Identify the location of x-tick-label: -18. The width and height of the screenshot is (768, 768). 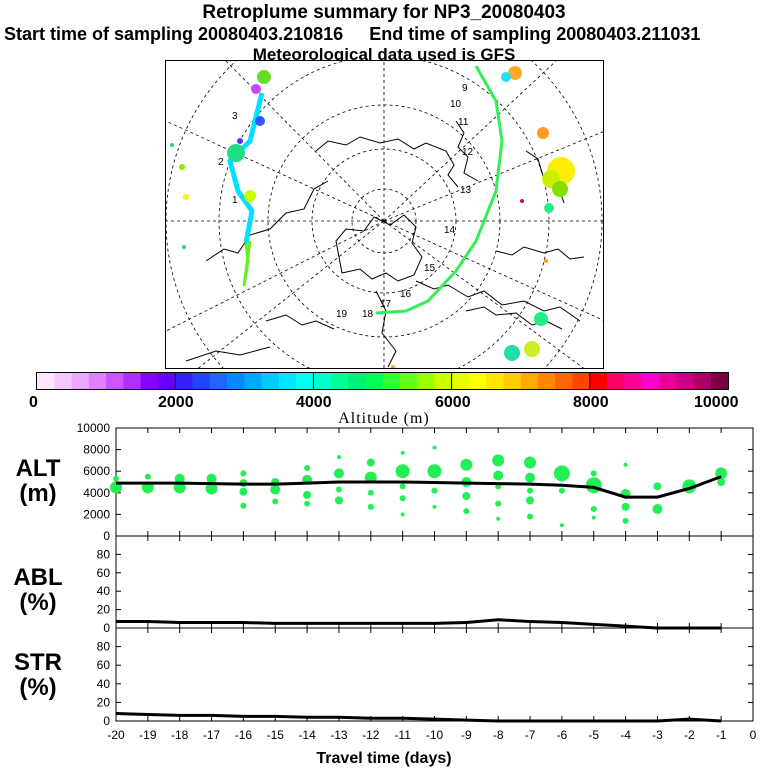
(180, 735).